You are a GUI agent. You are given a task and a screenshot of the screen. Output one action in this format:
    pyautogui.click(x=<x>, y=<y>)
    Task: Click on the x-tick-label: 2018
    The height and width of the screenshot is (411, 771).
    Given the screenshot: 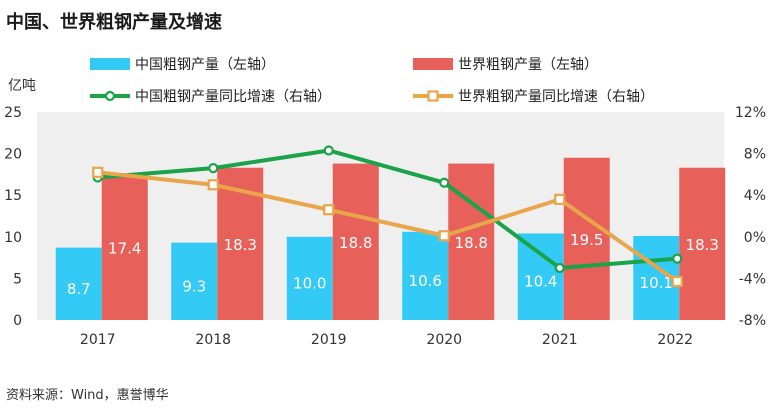 What is the action you would take?
    pyautogui.click(x=213, y=340)
    